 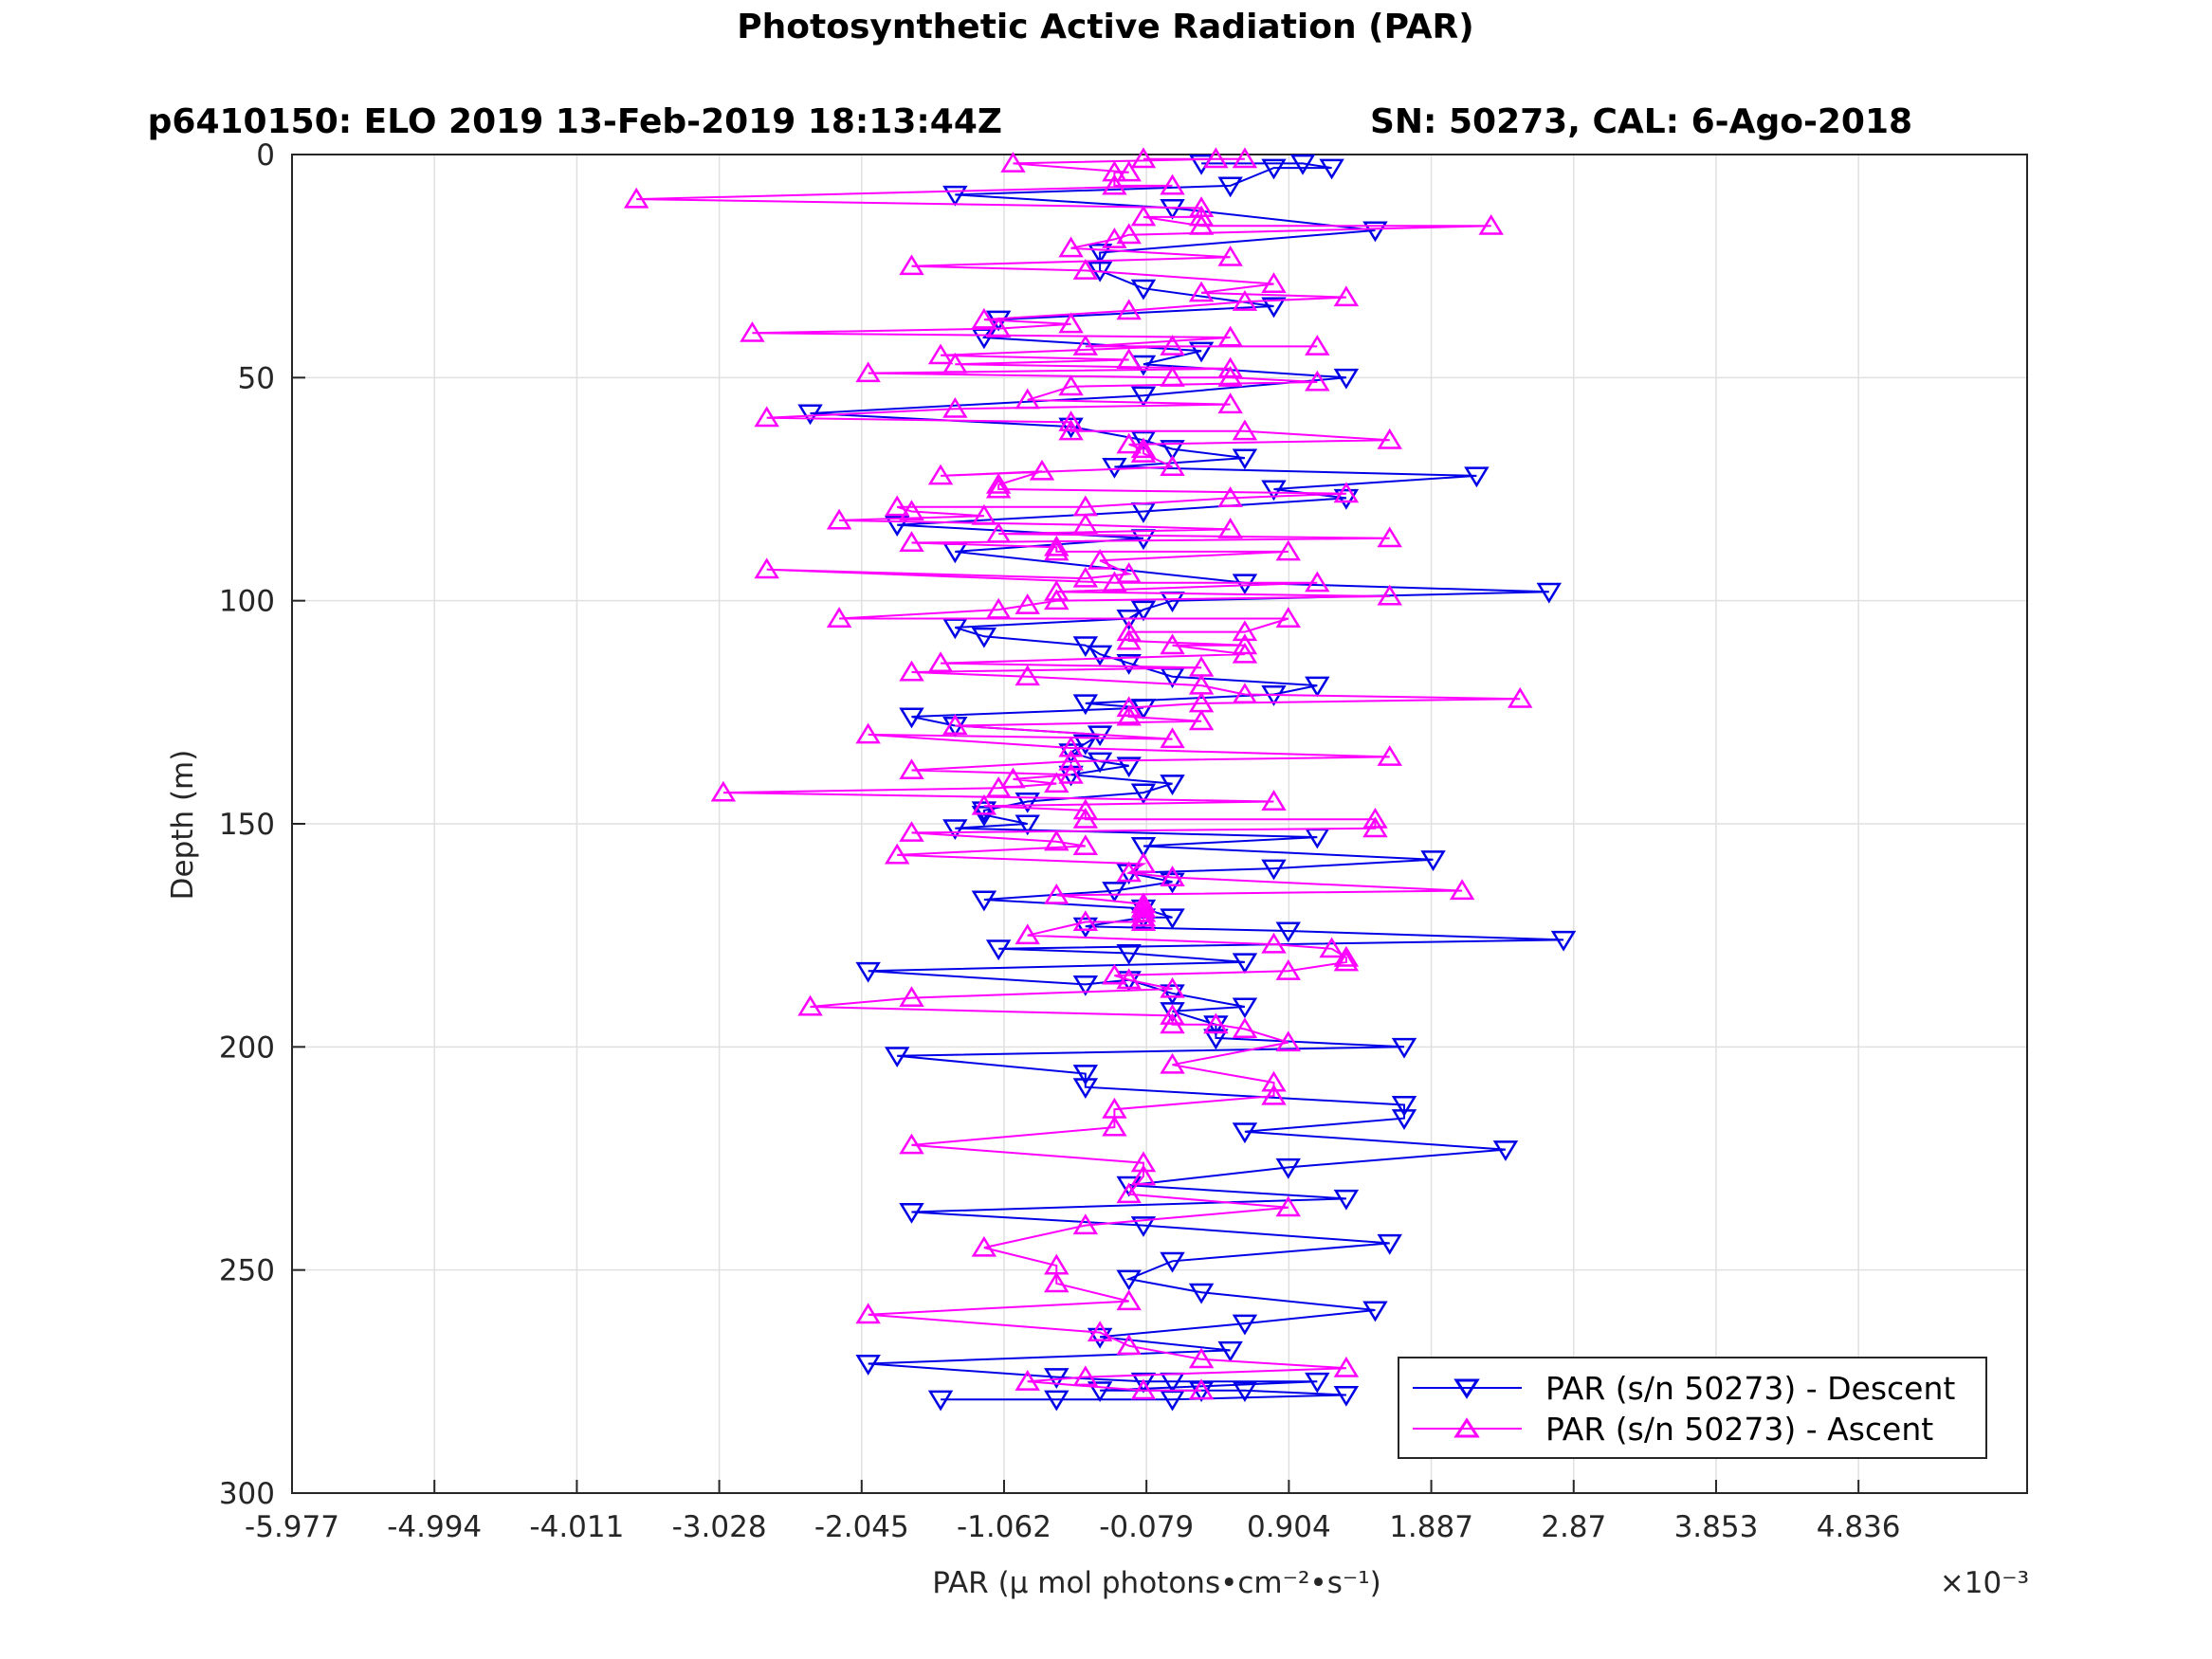 I want to click on x-tick-label: 1.887, so click(x=1431, y=1527).